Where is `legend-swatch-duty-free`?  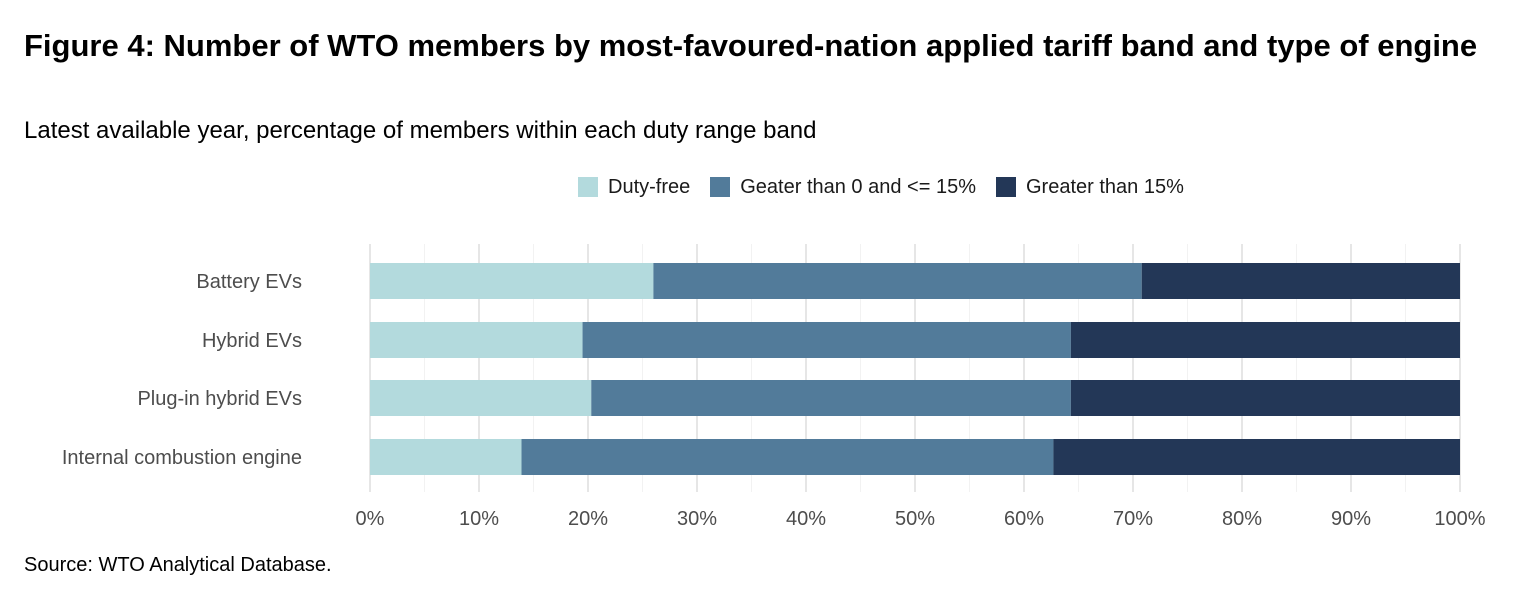 legend-swatch-duty-free is located at coordinates (588, 187).